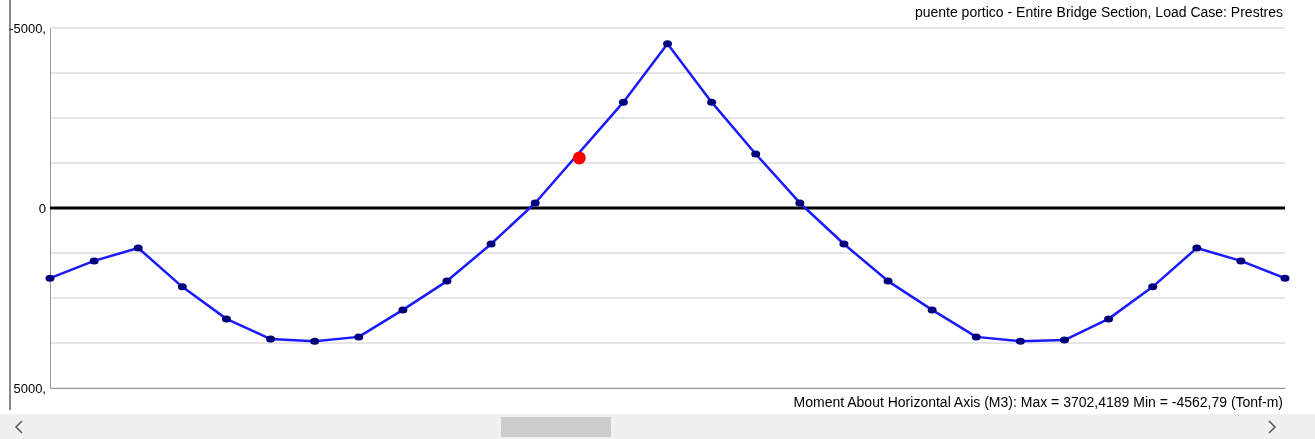  What do you see at coordinates (27, 28) in the screenshot?
I see `y-tick-label: -5000,` at bounding box center [27, 28].